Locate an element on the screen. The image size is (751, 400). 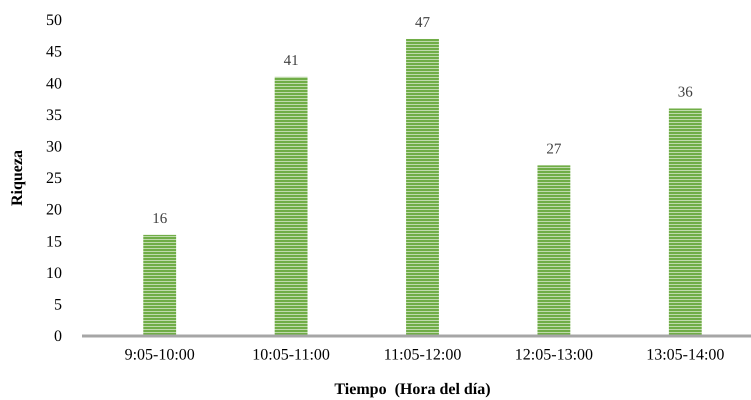
data-label: 47 is located at coordinates (422, 22).